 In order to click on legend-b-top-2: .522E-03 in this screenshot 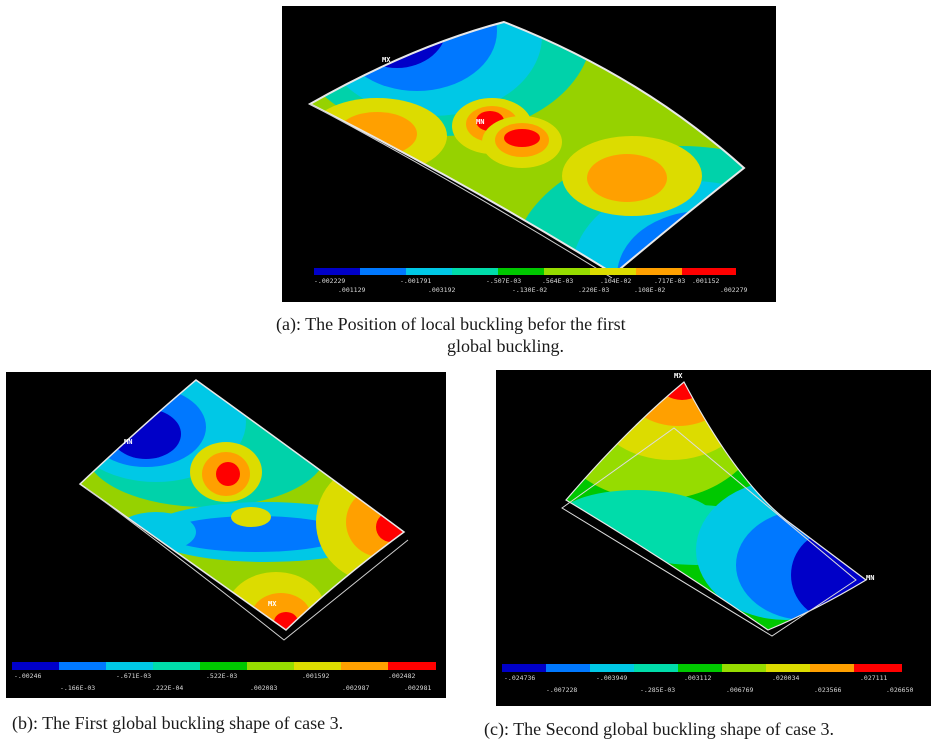, I will do `click(221, 676)`.